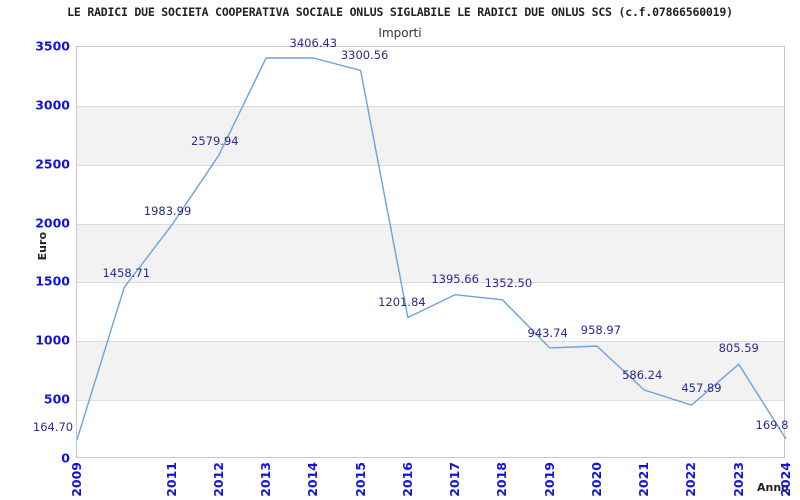 The image size is (800, 500). What do you see at coordinates (772, 425) in the screenshot?
I see `data-point-label: 169.8` at bounding box center [772, 425].